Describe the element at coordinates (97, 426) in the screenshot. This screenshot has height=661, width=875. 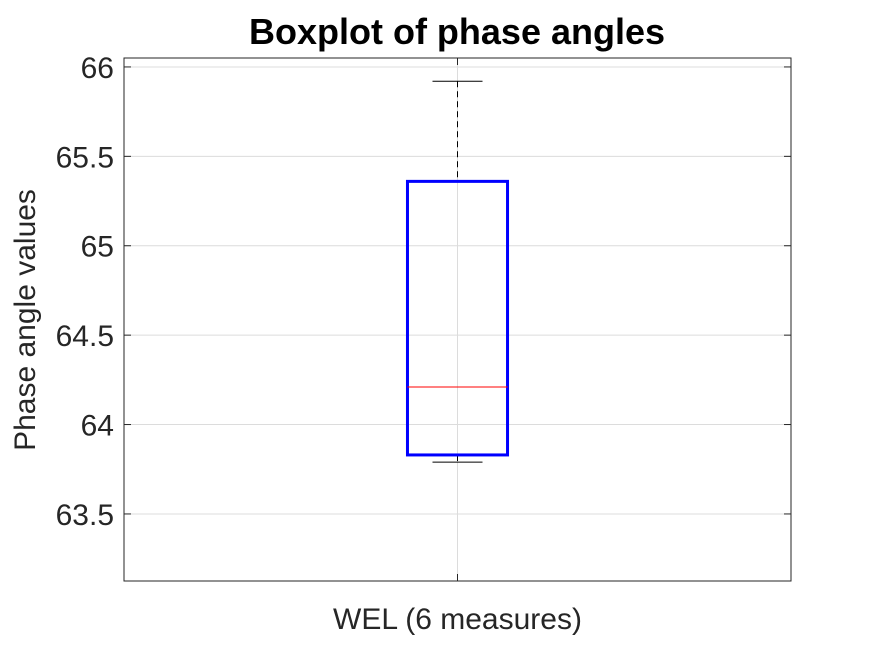
I see `y-tick-label: 64` at that location.